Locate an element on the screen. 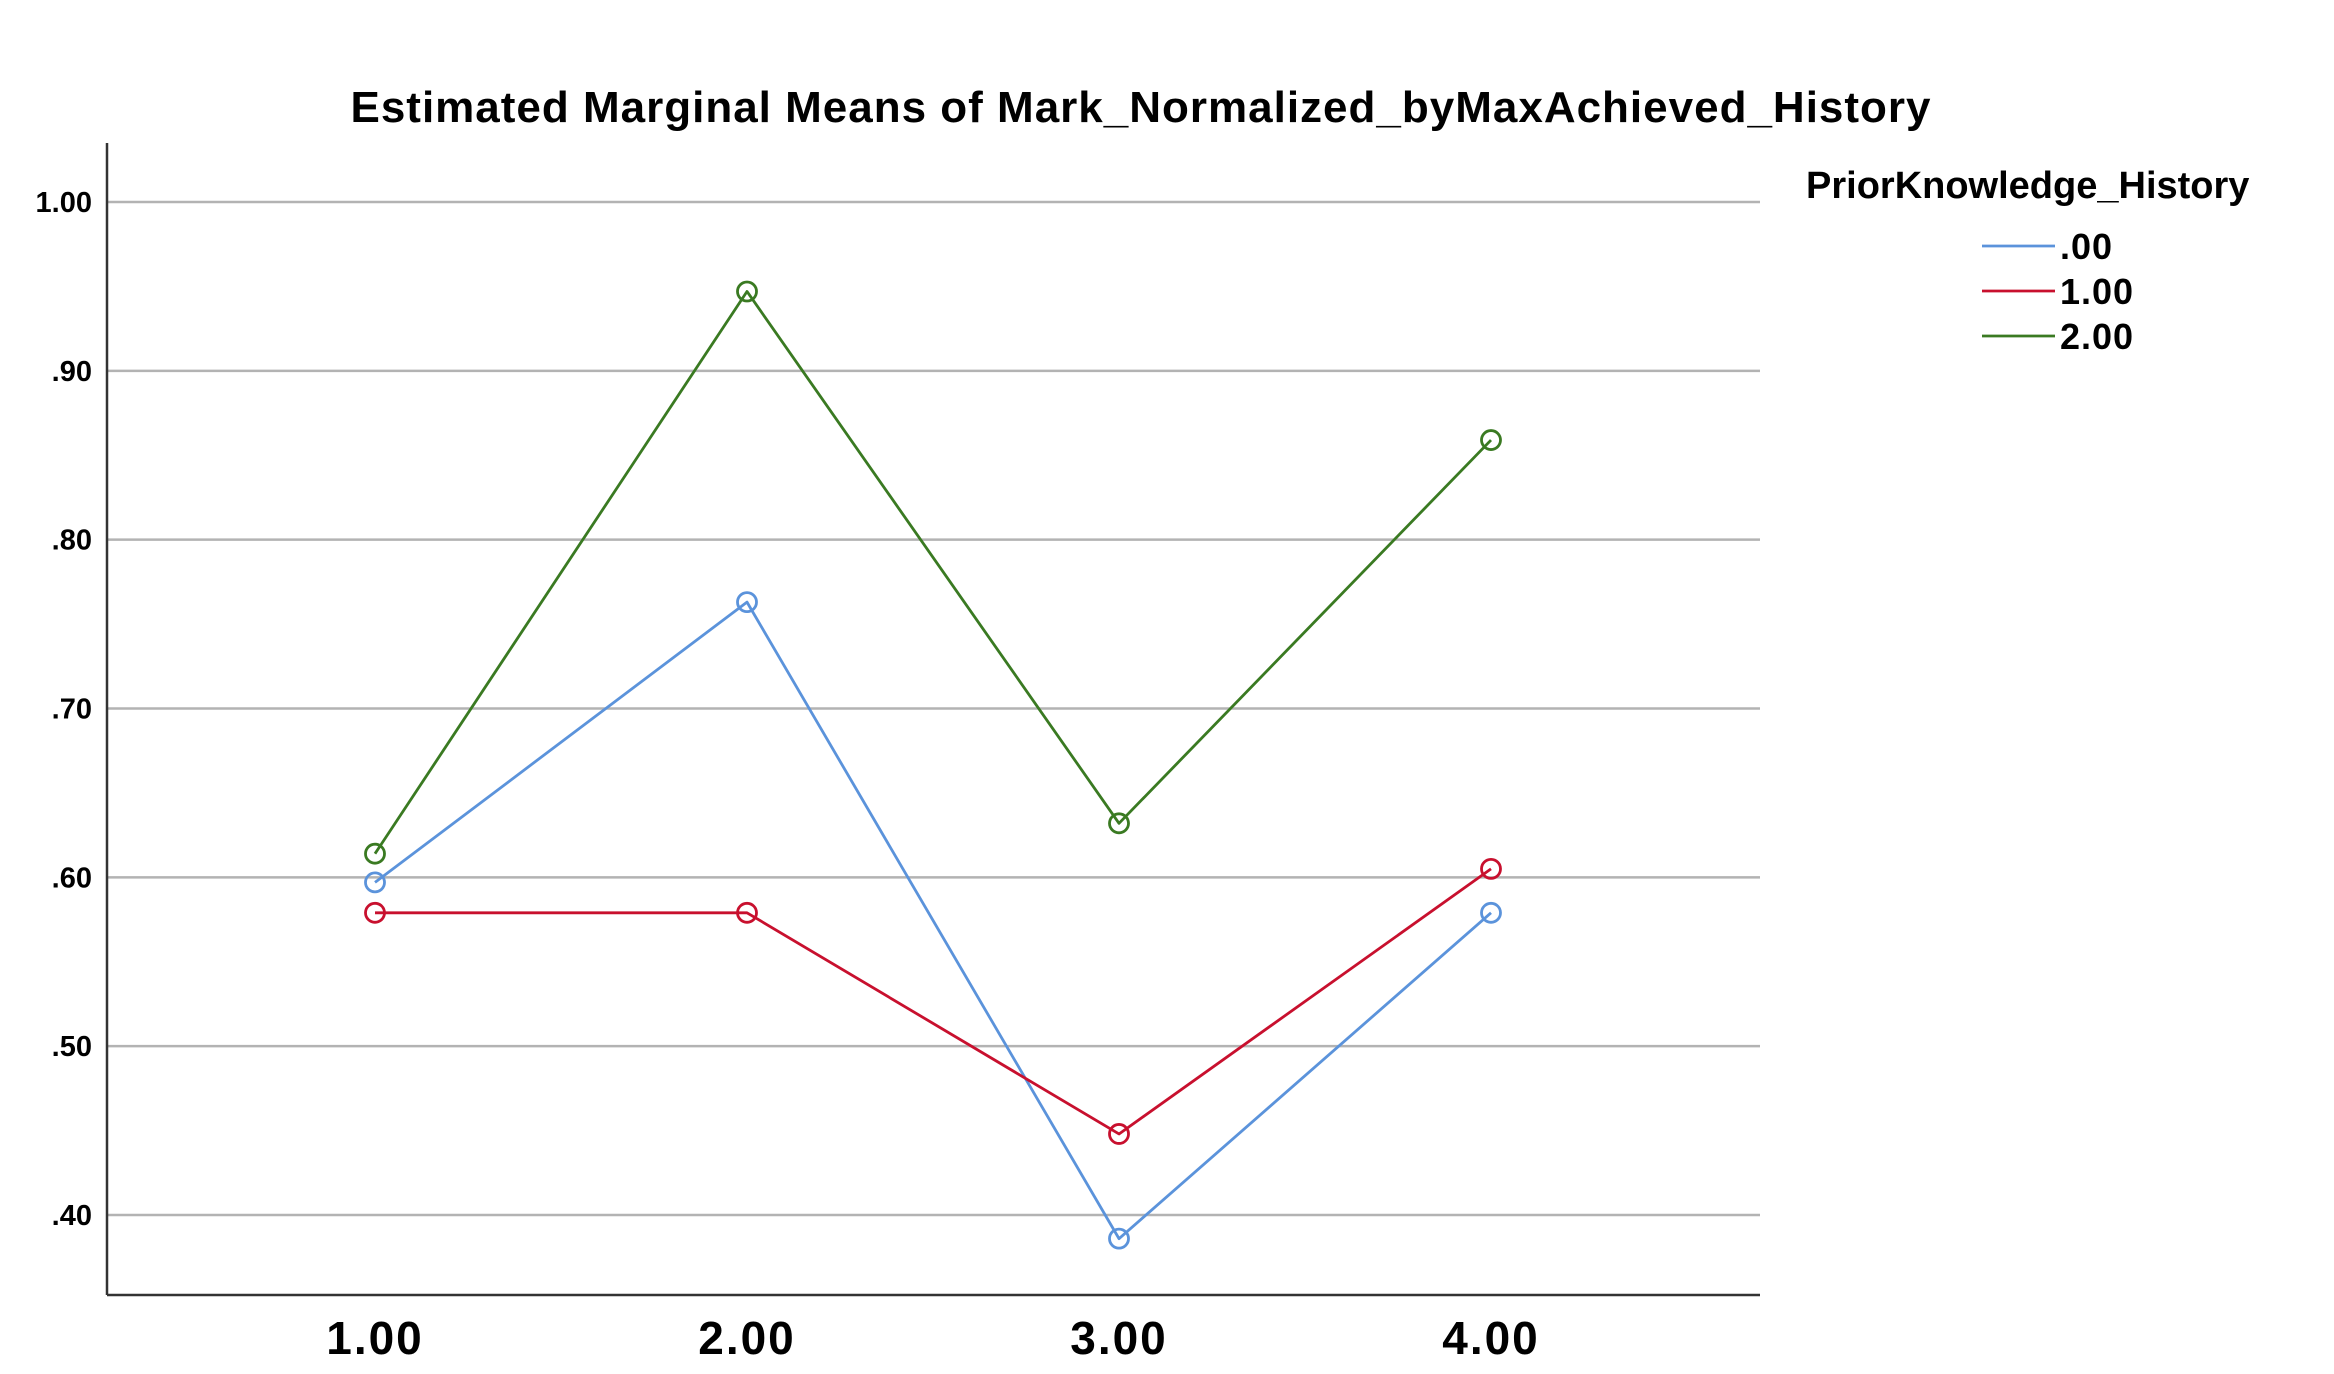 Image resolution: width=2334 pixels, height=1374 pixels. y-tick-label: .80 is located at coordinates (72, 541).